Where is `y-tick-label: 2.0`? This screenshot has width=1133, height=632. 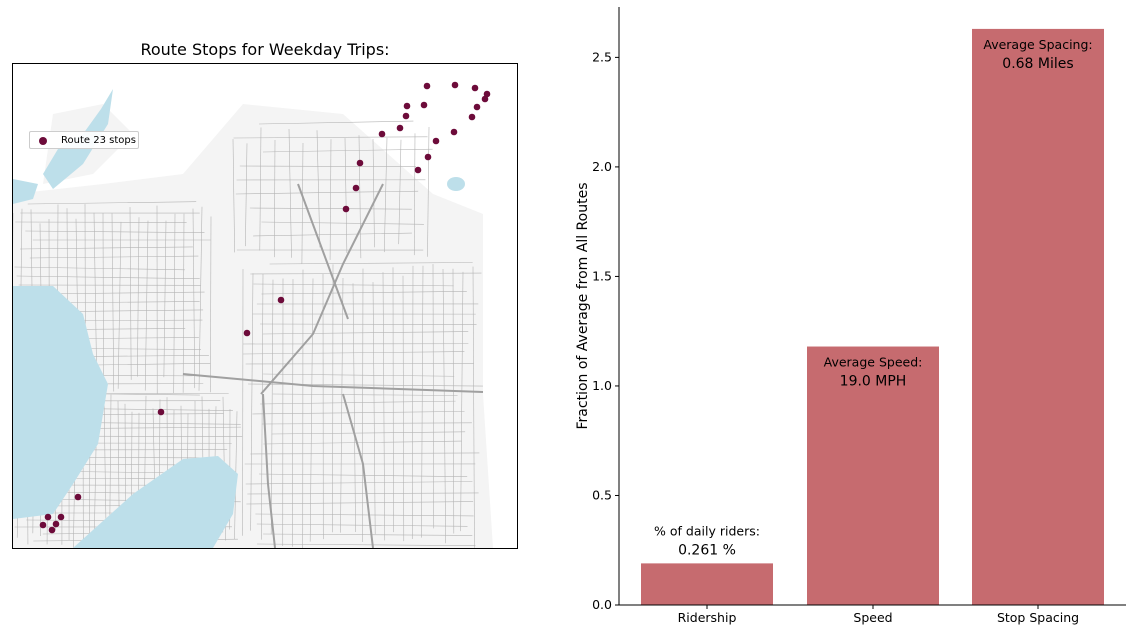 y-tick-label: 2.0 is located at coordinates (602, 166).